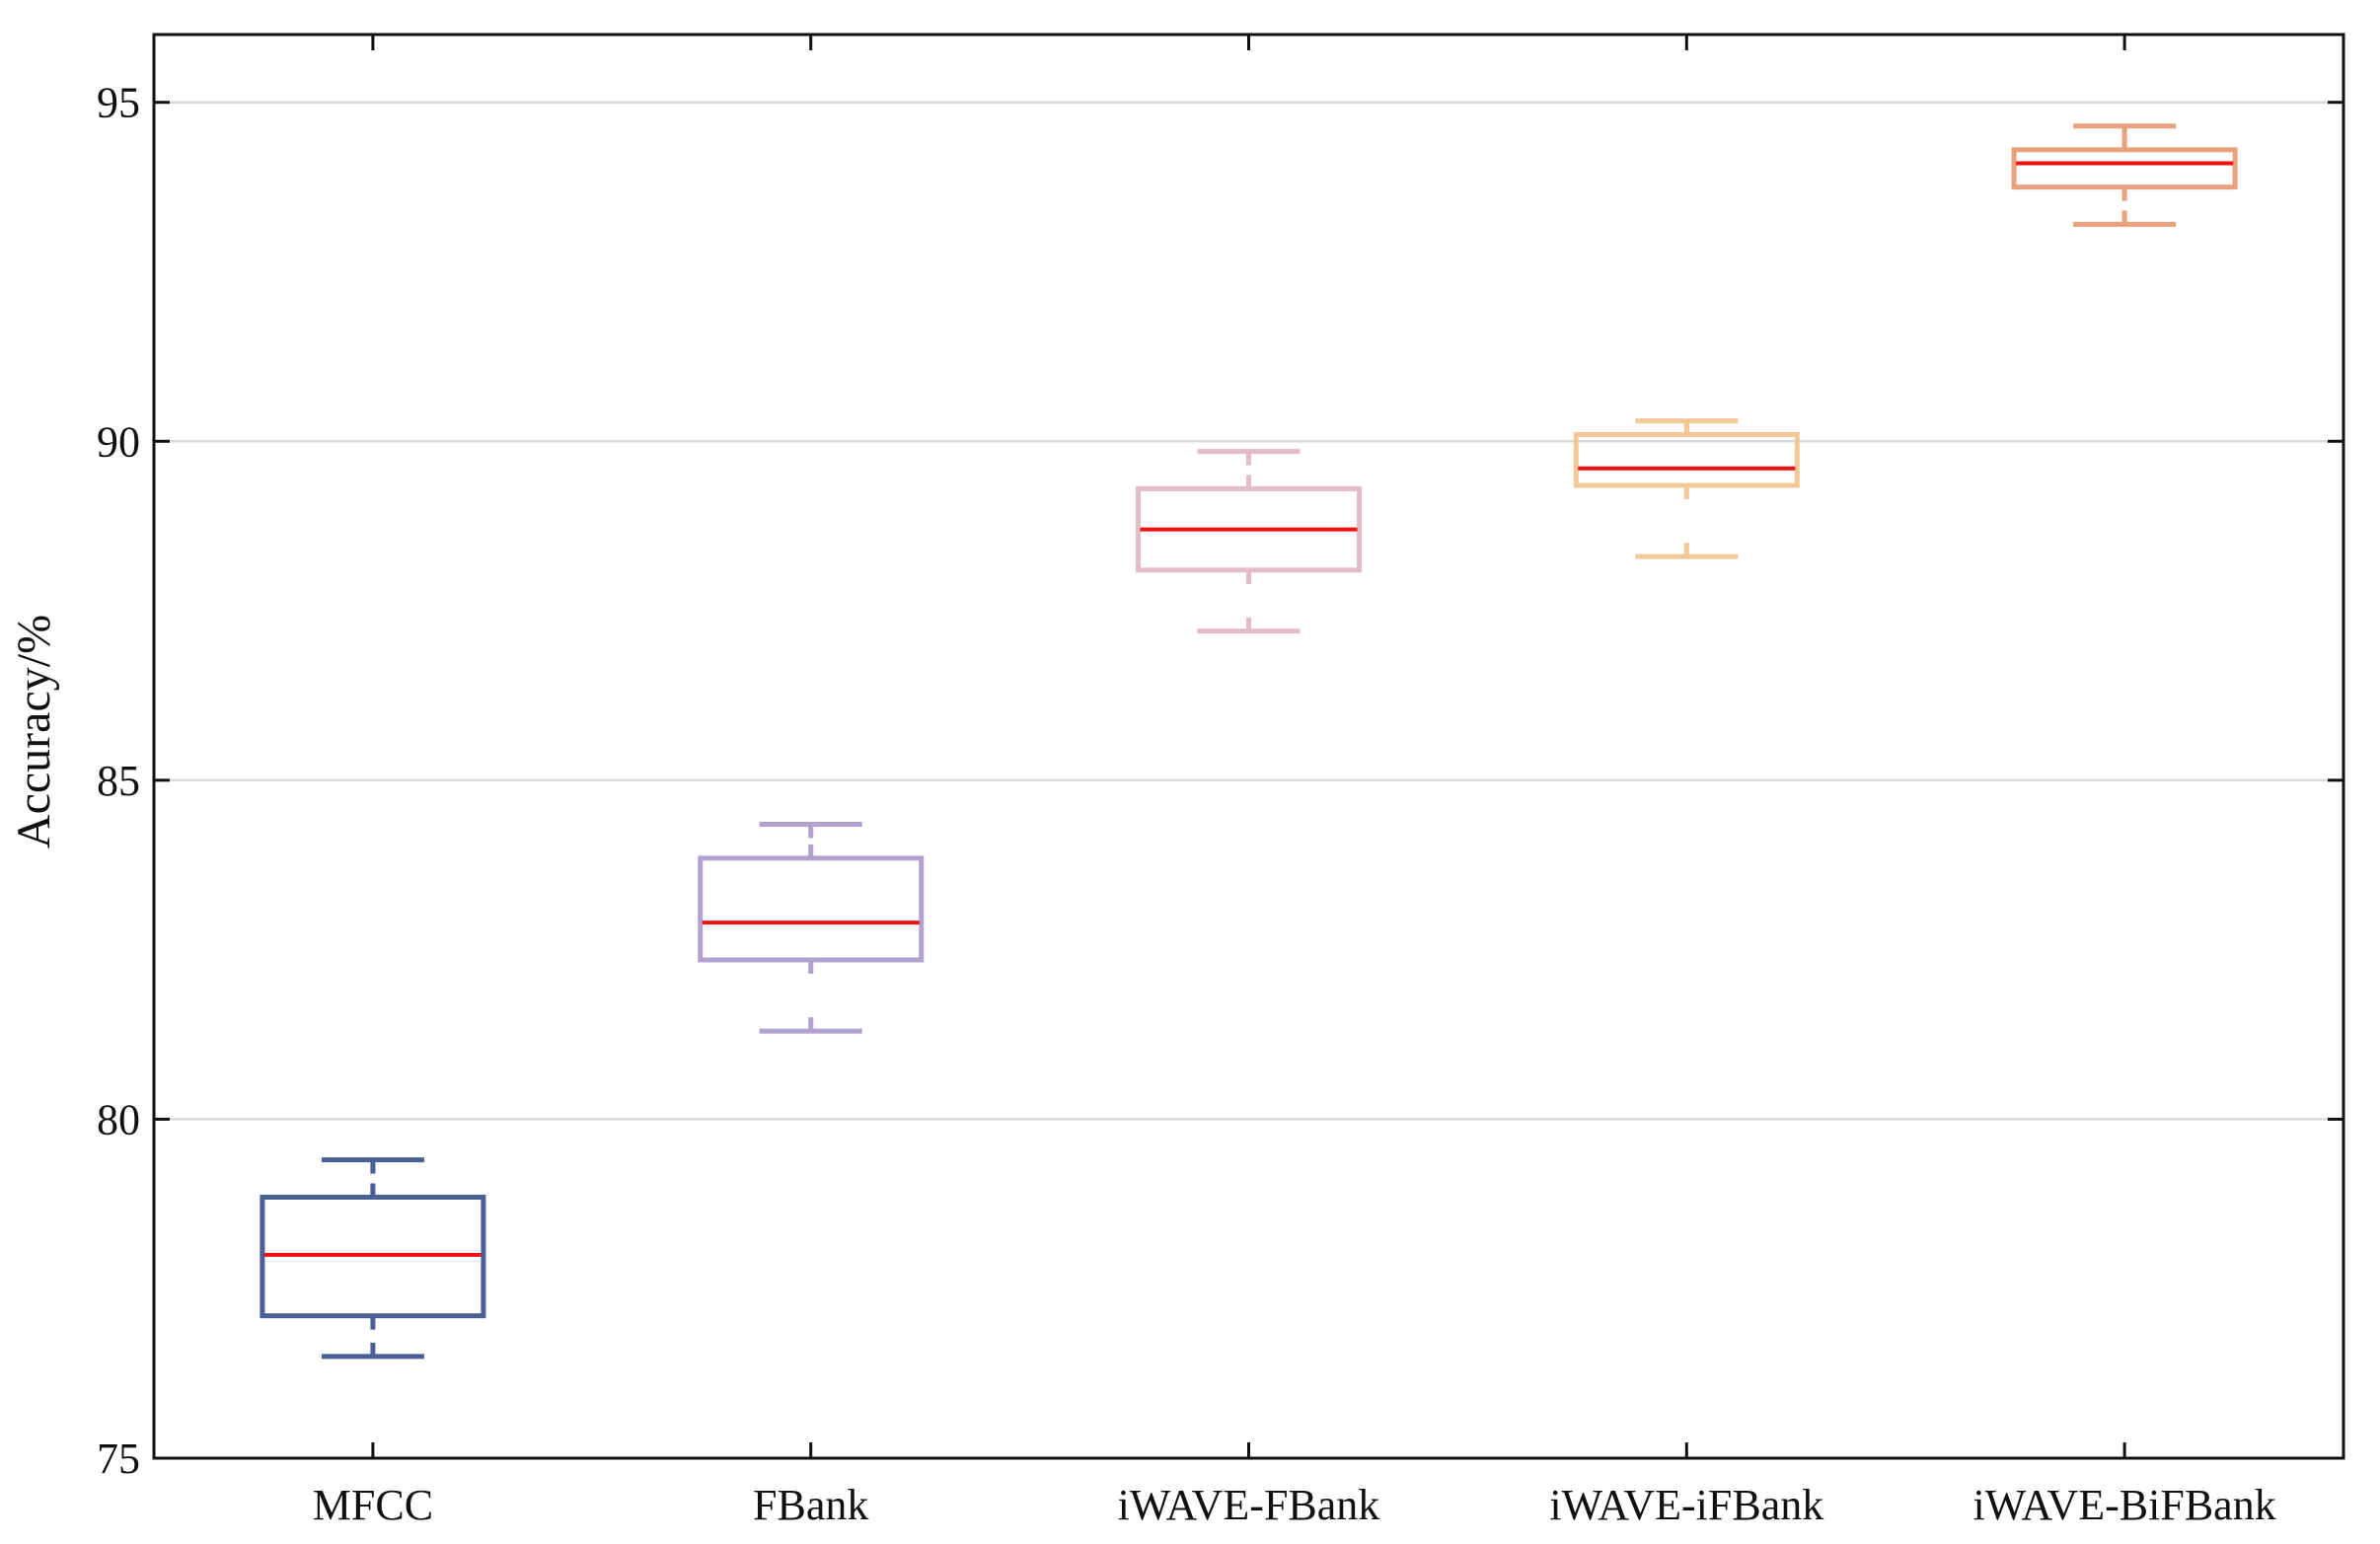 This screenshot has width=2380, height=1544. Describe the element at coordinates (373, 1505) in the screenshot. I see `x-tick-label: MFCC` at that location.